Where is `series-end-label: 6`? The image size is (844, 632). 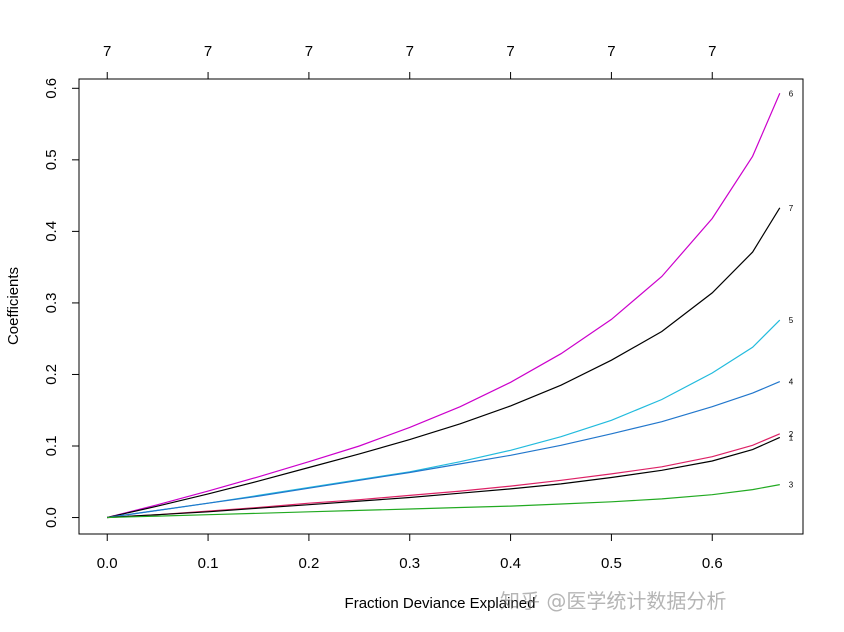 series-end-label: 6 is located at coordinates (791, 93).